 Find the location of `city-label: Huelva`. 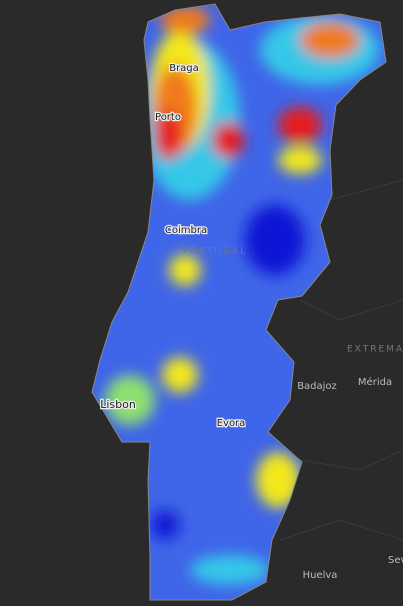

city-label: Huelva is located at coordinates (320, 575).